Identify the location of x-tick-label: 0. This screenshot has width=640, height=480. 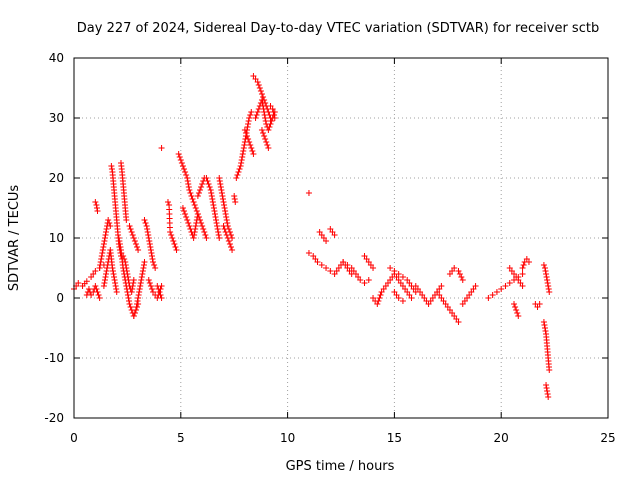
(74, 438).